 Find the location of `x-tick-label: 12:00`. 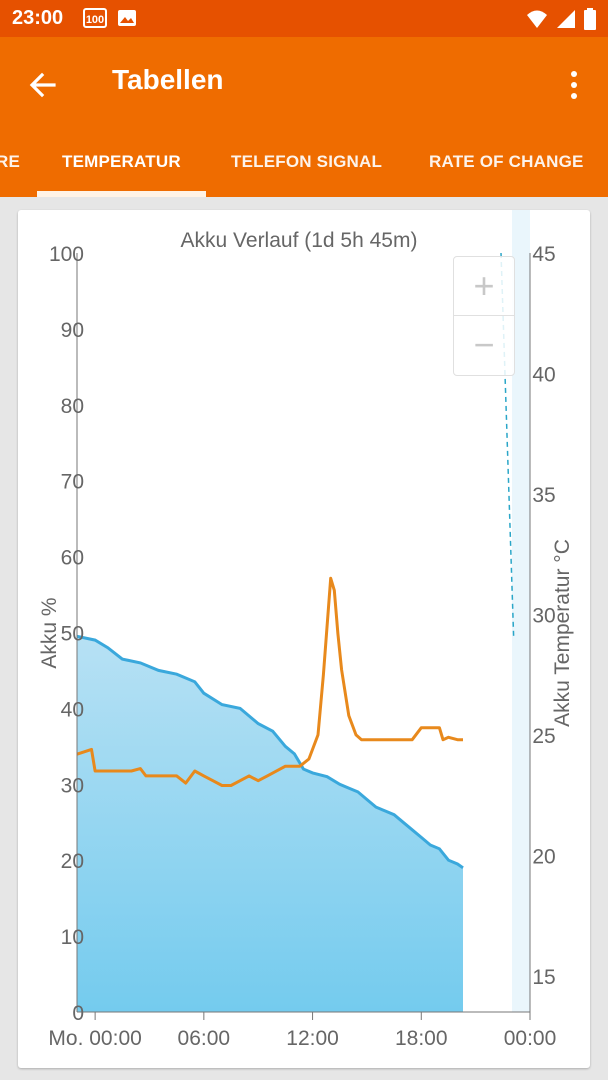

x-tick-label: 12:00 is located at coordinates (312, 1038).